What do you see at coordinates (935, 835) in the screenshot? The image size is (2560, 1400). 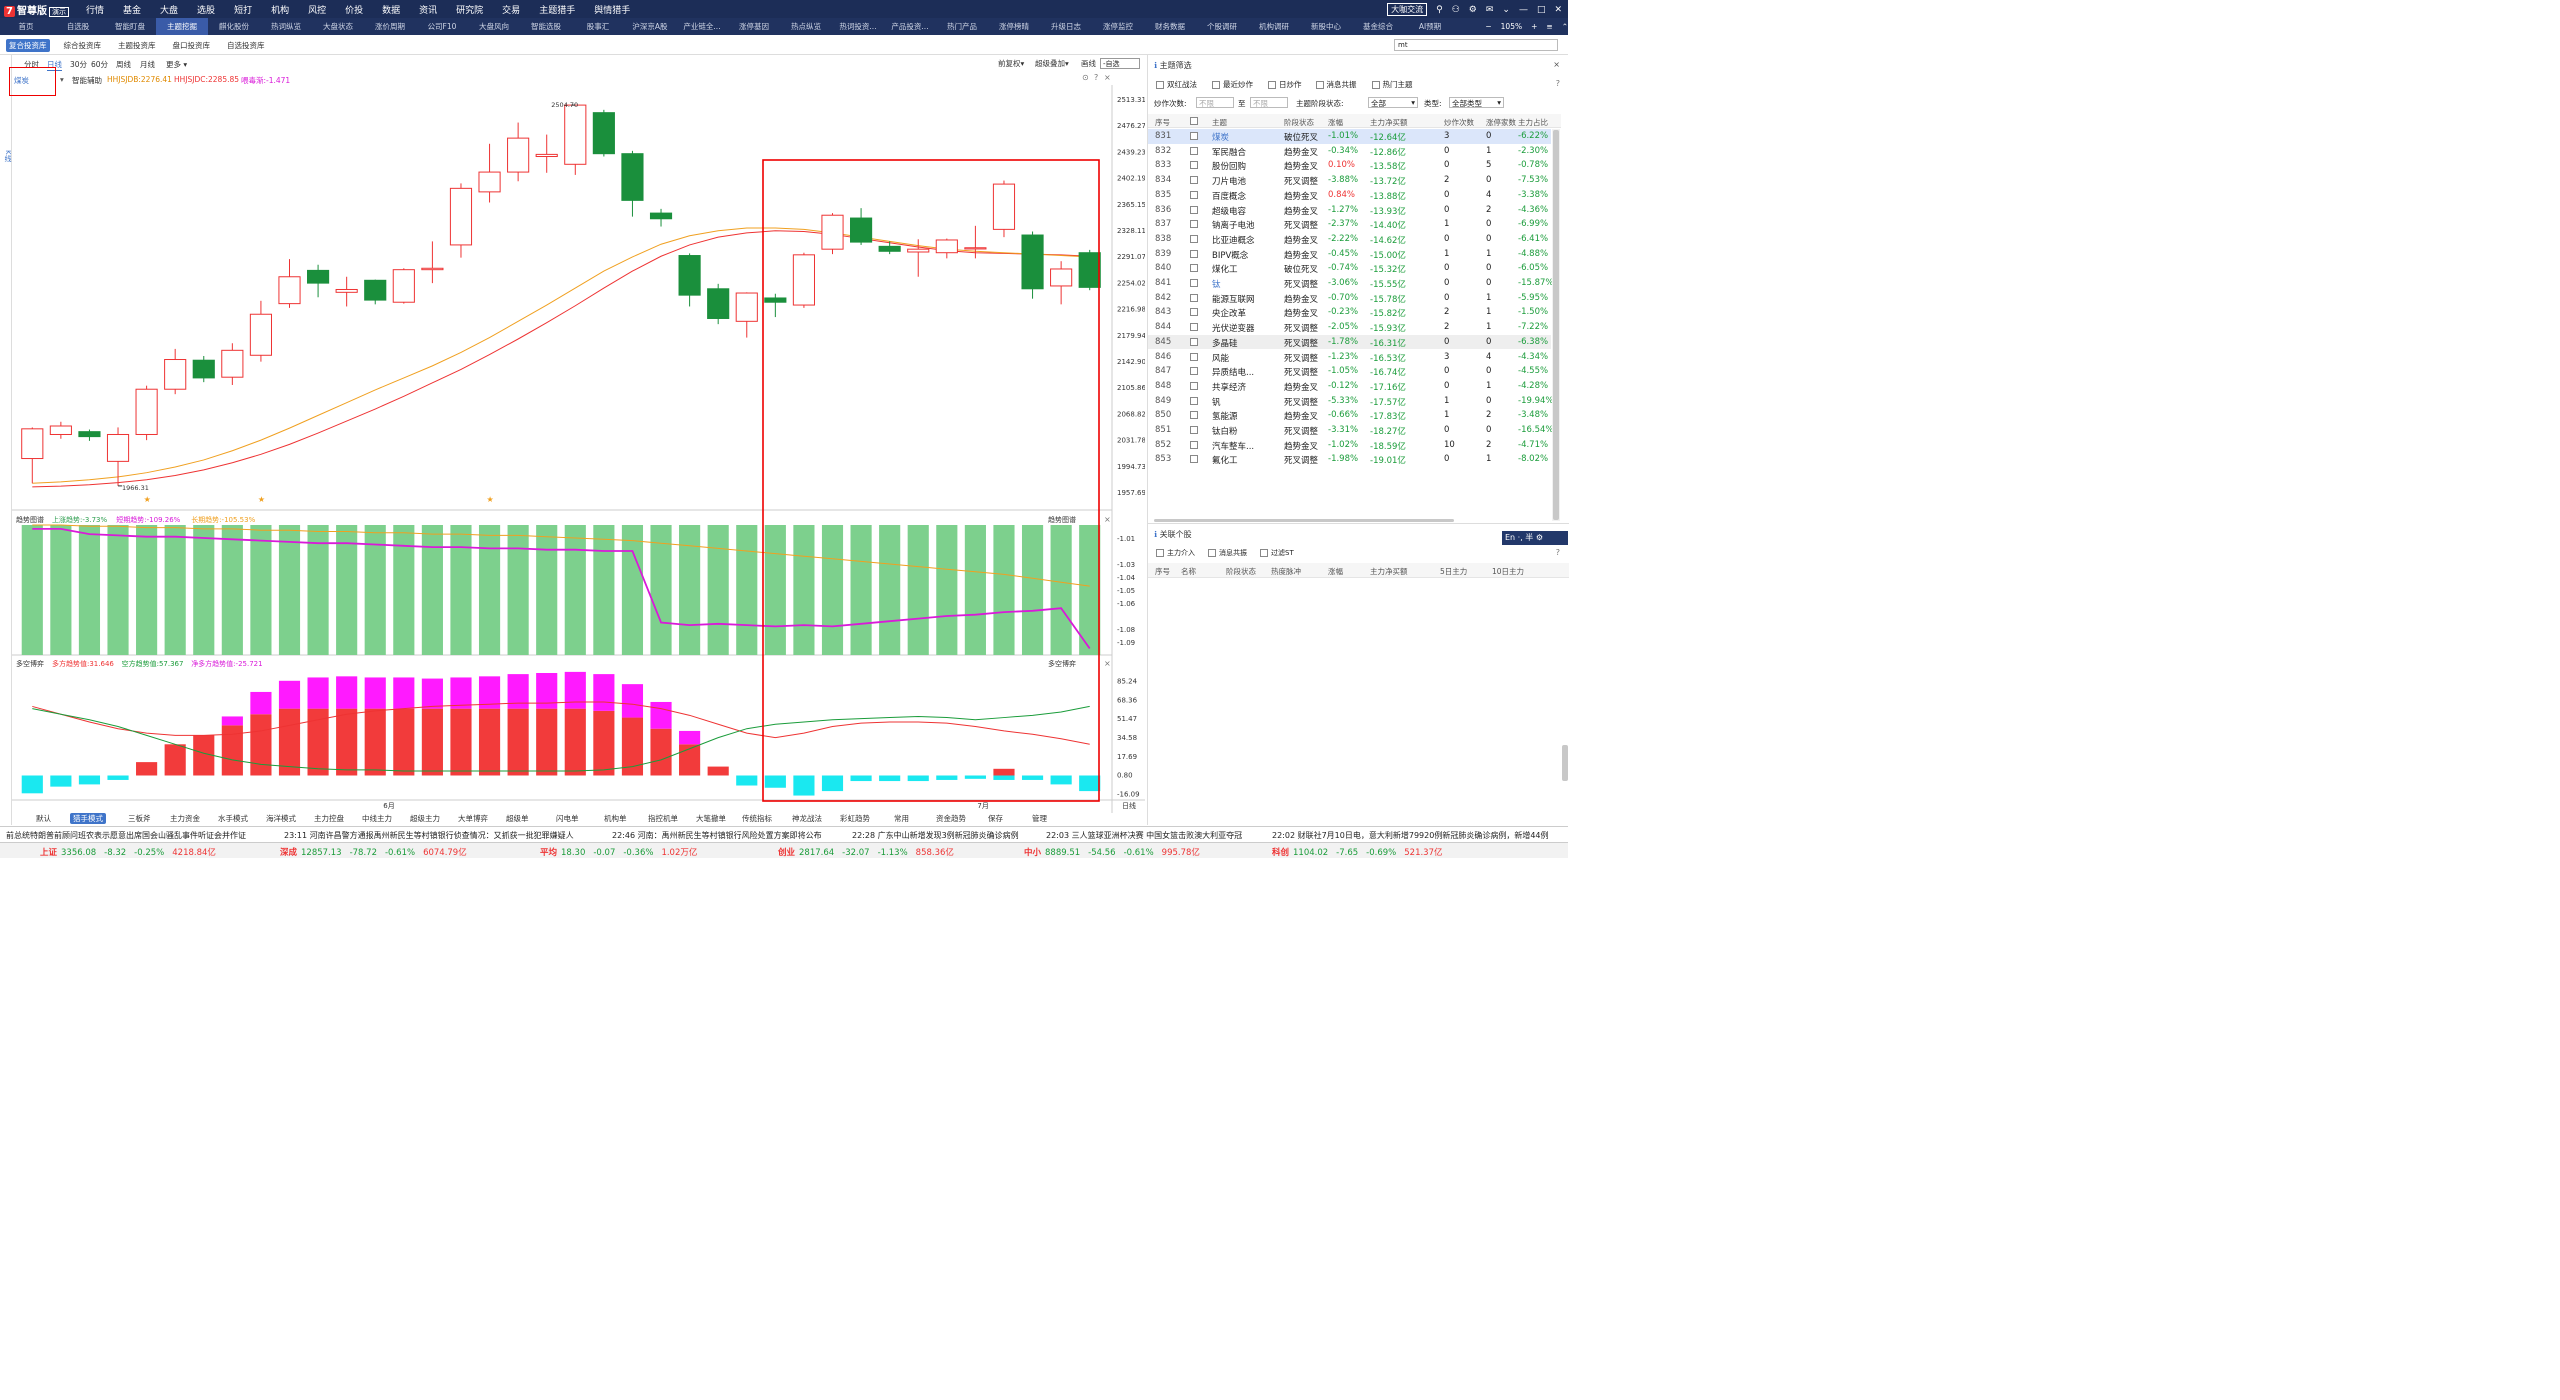 I see `news-item-3: 22:28 广东中山新增发现3例新冠肺炎确诊病例` at bounding box center [935, 835].